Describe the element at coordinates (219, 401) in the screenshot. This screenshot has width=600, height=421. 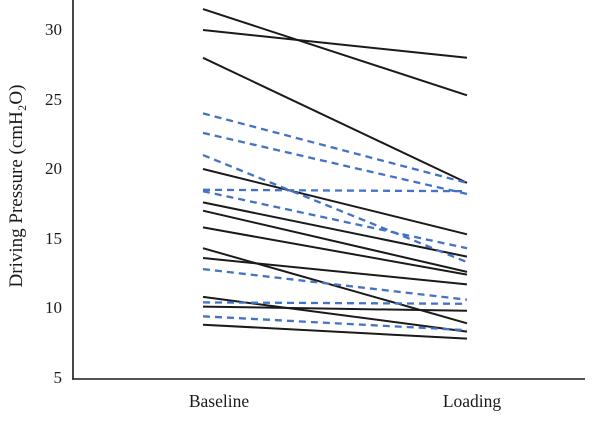
I see `x-category-baseline: Baseline` at that location.